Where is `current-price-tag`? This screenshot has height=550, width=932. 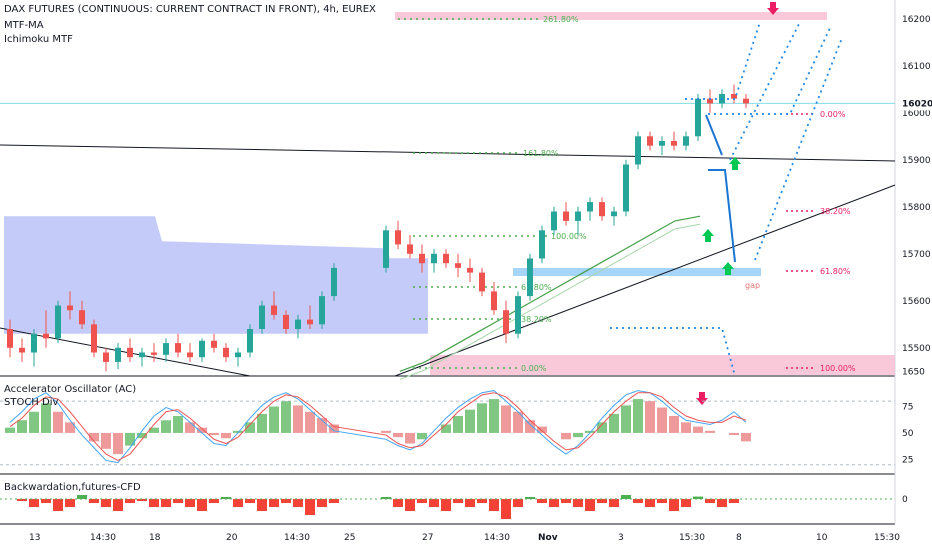 current-price-tag is located at coordinates (914, 103).